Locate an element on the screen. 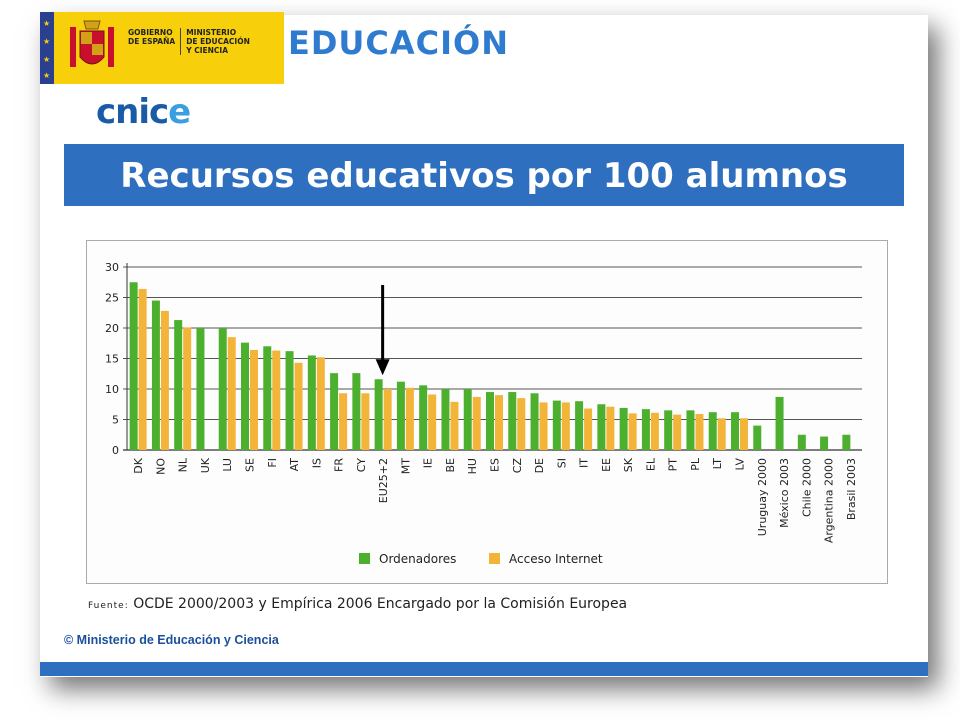 This screenshot has width=960, height=720. cnice-logo-prefix: cnic is located at coordinates (132, 112).